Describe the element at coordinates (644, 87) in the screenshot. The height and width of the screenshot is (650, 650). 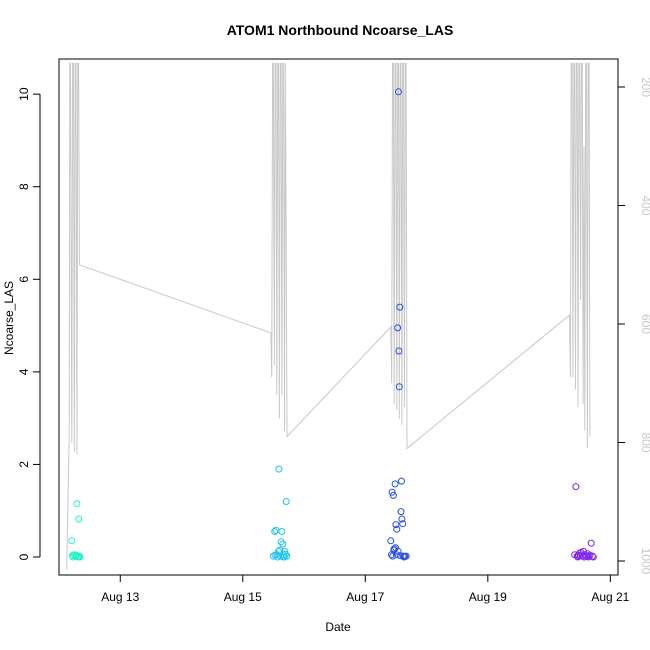
I see `y2-tick-label: 200` at that location.